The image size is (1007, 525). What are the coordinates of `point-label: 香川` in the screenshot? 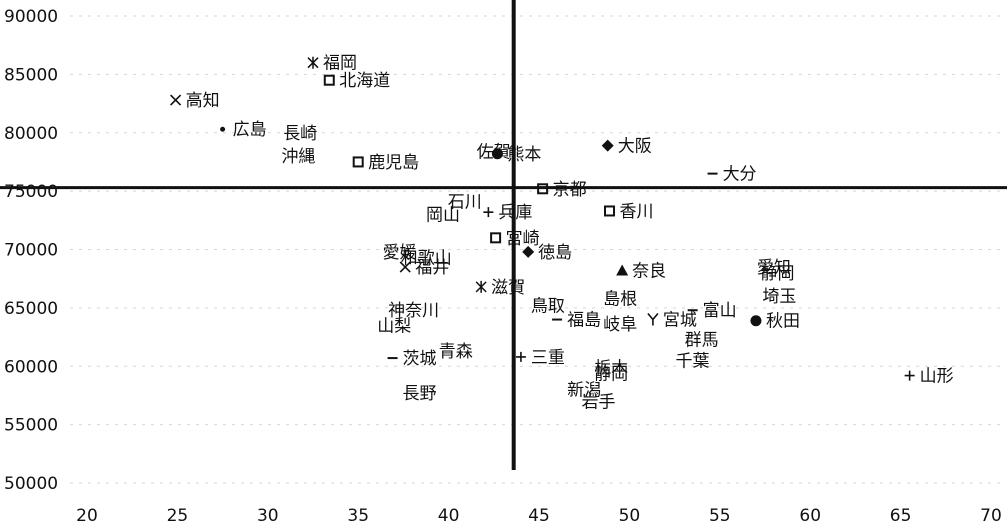 It's located at (637, 212).